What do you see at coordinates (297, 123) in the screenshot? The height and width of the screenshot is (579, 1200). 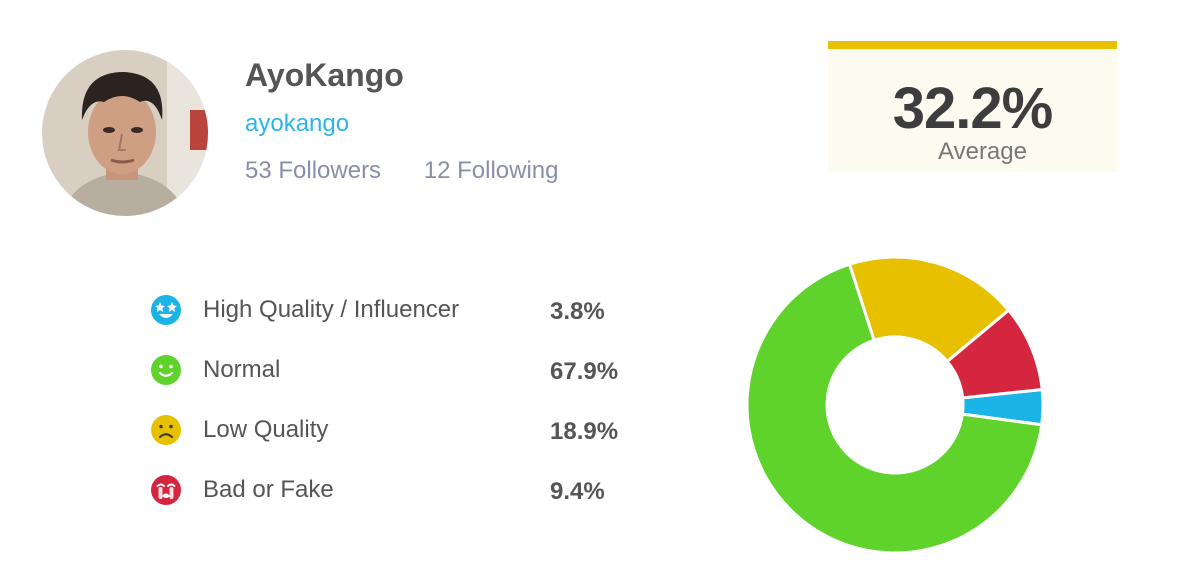 I see `profile-handle-link: ayokango` at bounding box center [297, 123].